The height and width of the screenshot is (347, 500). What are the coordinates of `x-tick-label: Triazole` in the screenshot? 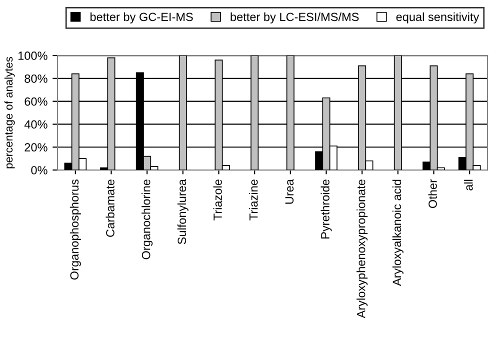 It's located at (217, 200).